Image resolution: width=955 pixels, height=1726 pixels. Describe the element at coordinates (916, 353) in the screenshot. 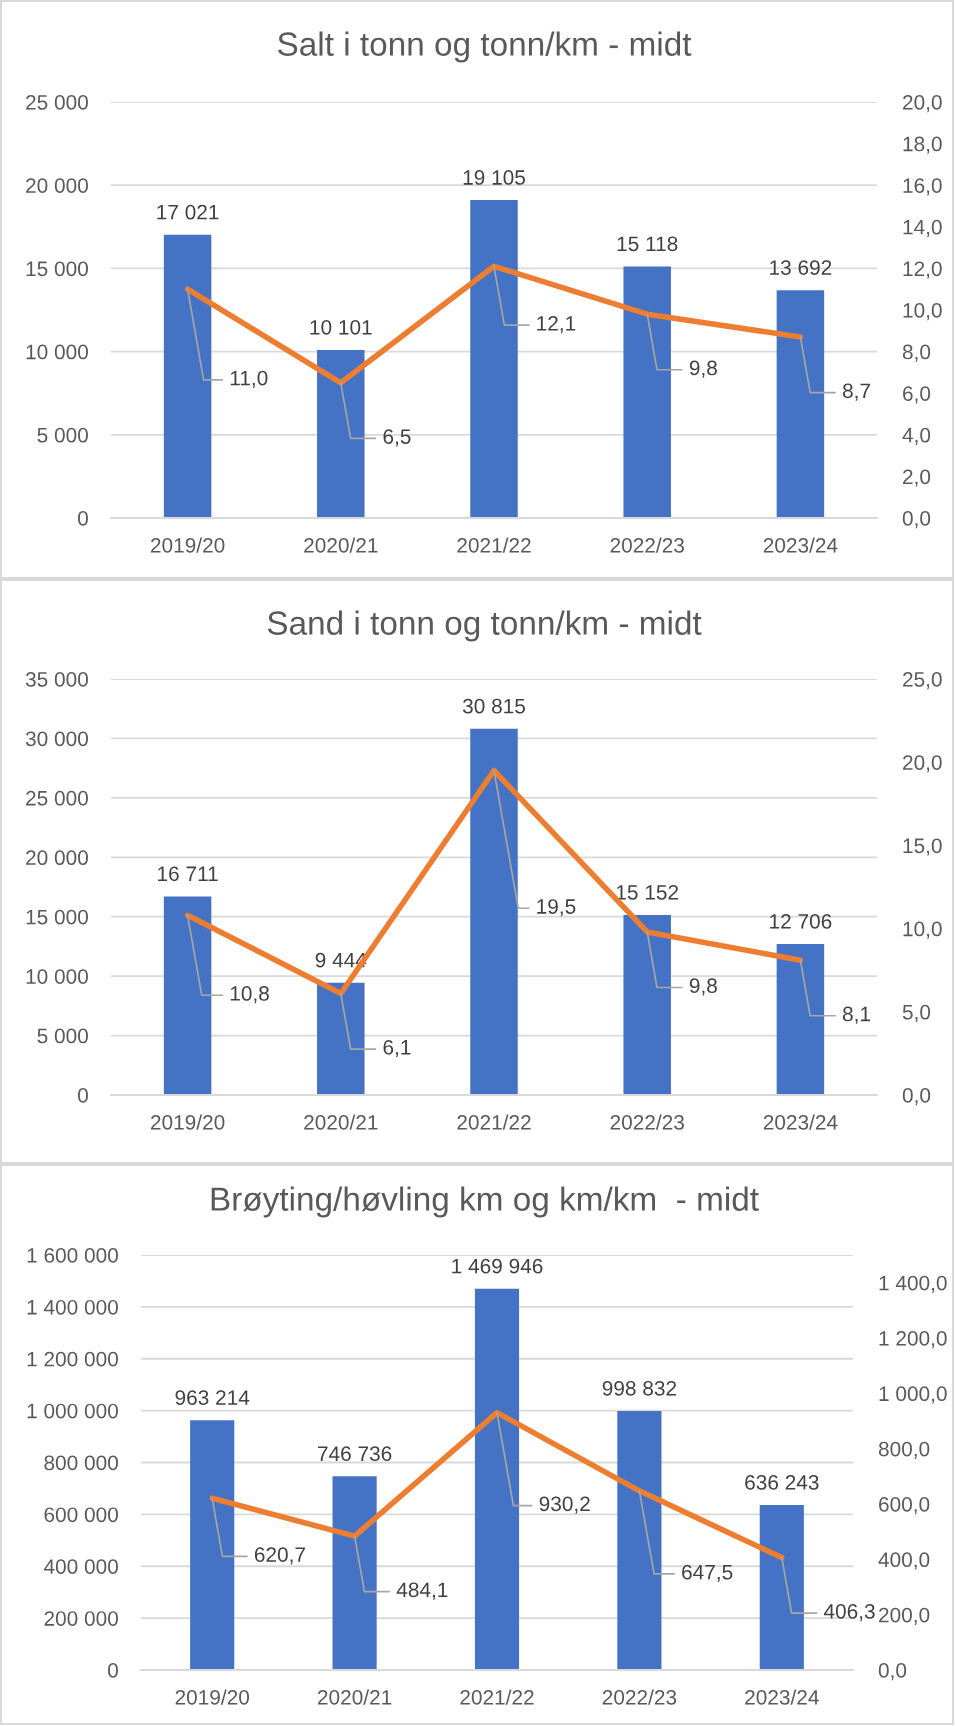

I see `y2-tick-label: 8,0` at that location.